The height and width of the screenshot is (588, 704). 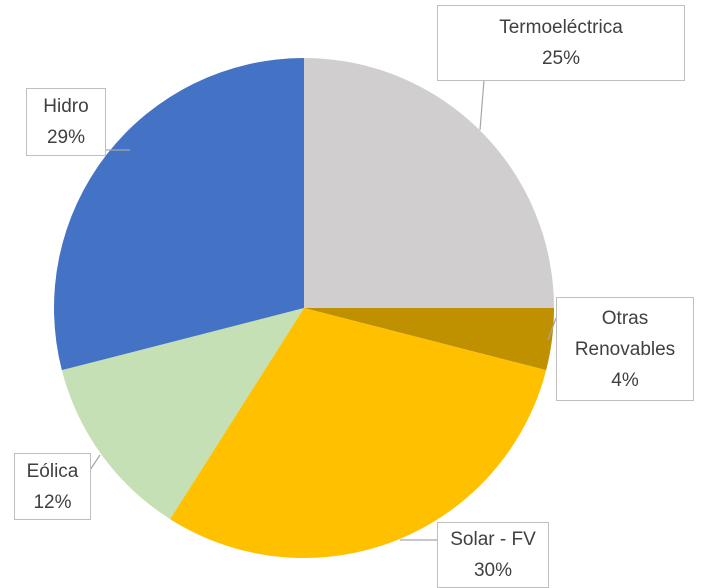 What do you see at coordinates (561, 27) in the screenshot?
I see `category-label: Termoeléctrica` at bounding box center [561, 27].